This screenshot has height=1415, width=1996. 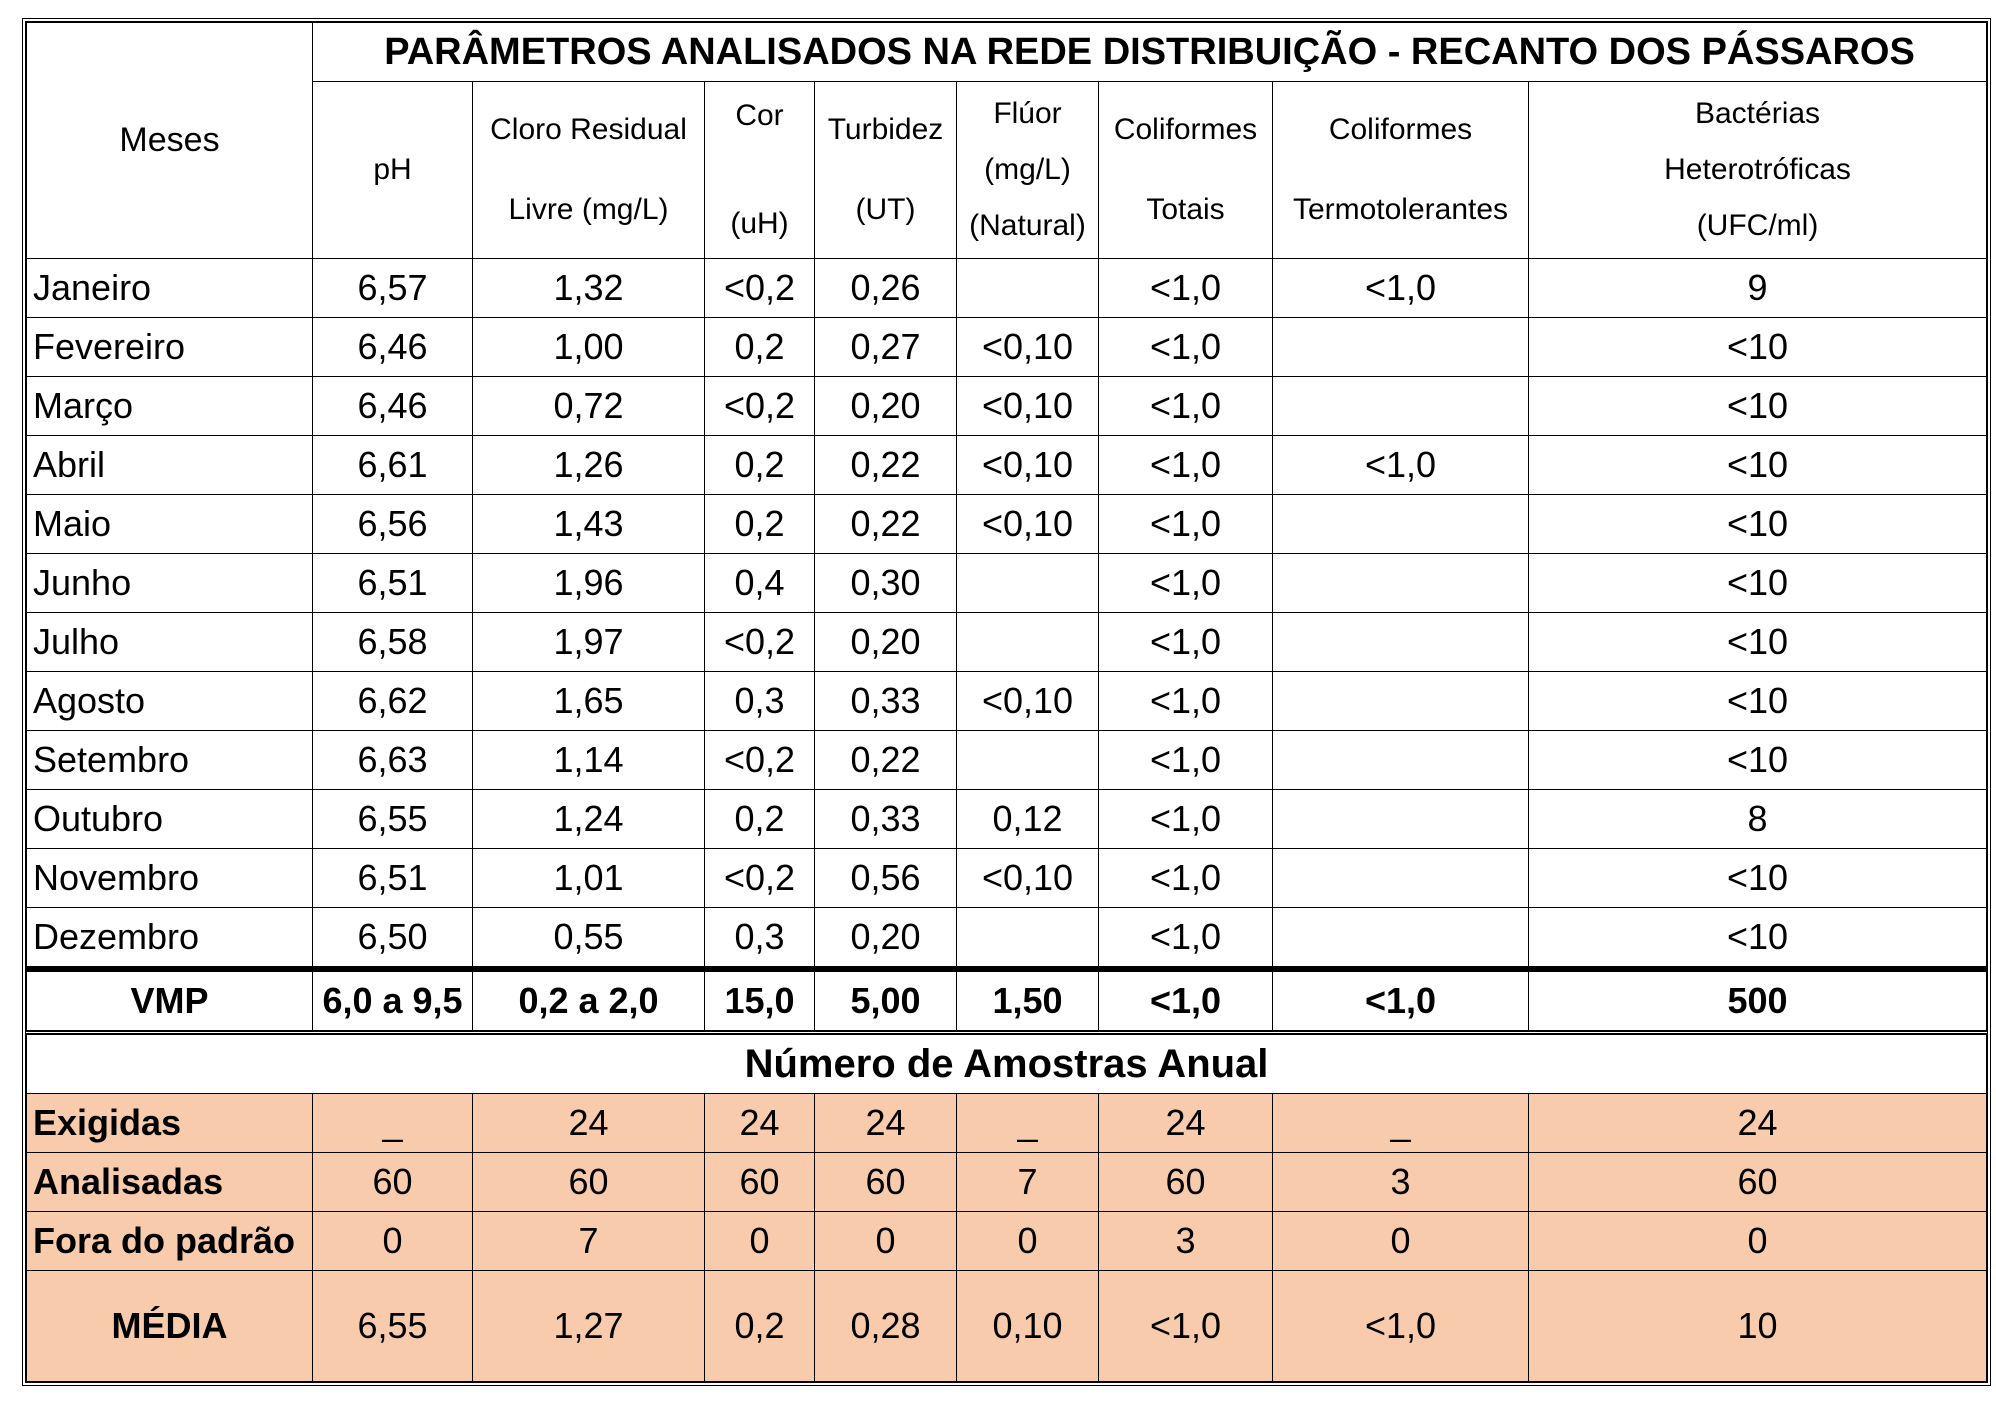 I want to click on samples-value-fluor: 7, so click(x=1027, y=1182).